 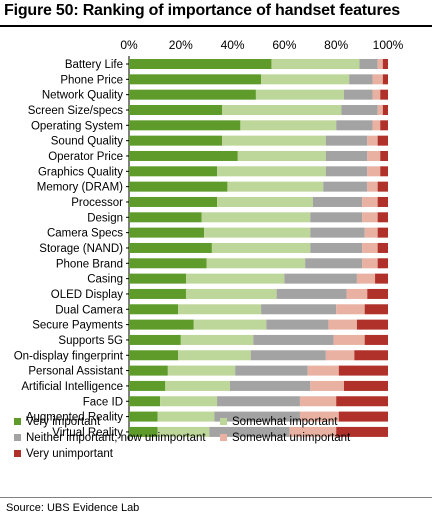 I want to click on title-rule, so click(x=216, y=26).